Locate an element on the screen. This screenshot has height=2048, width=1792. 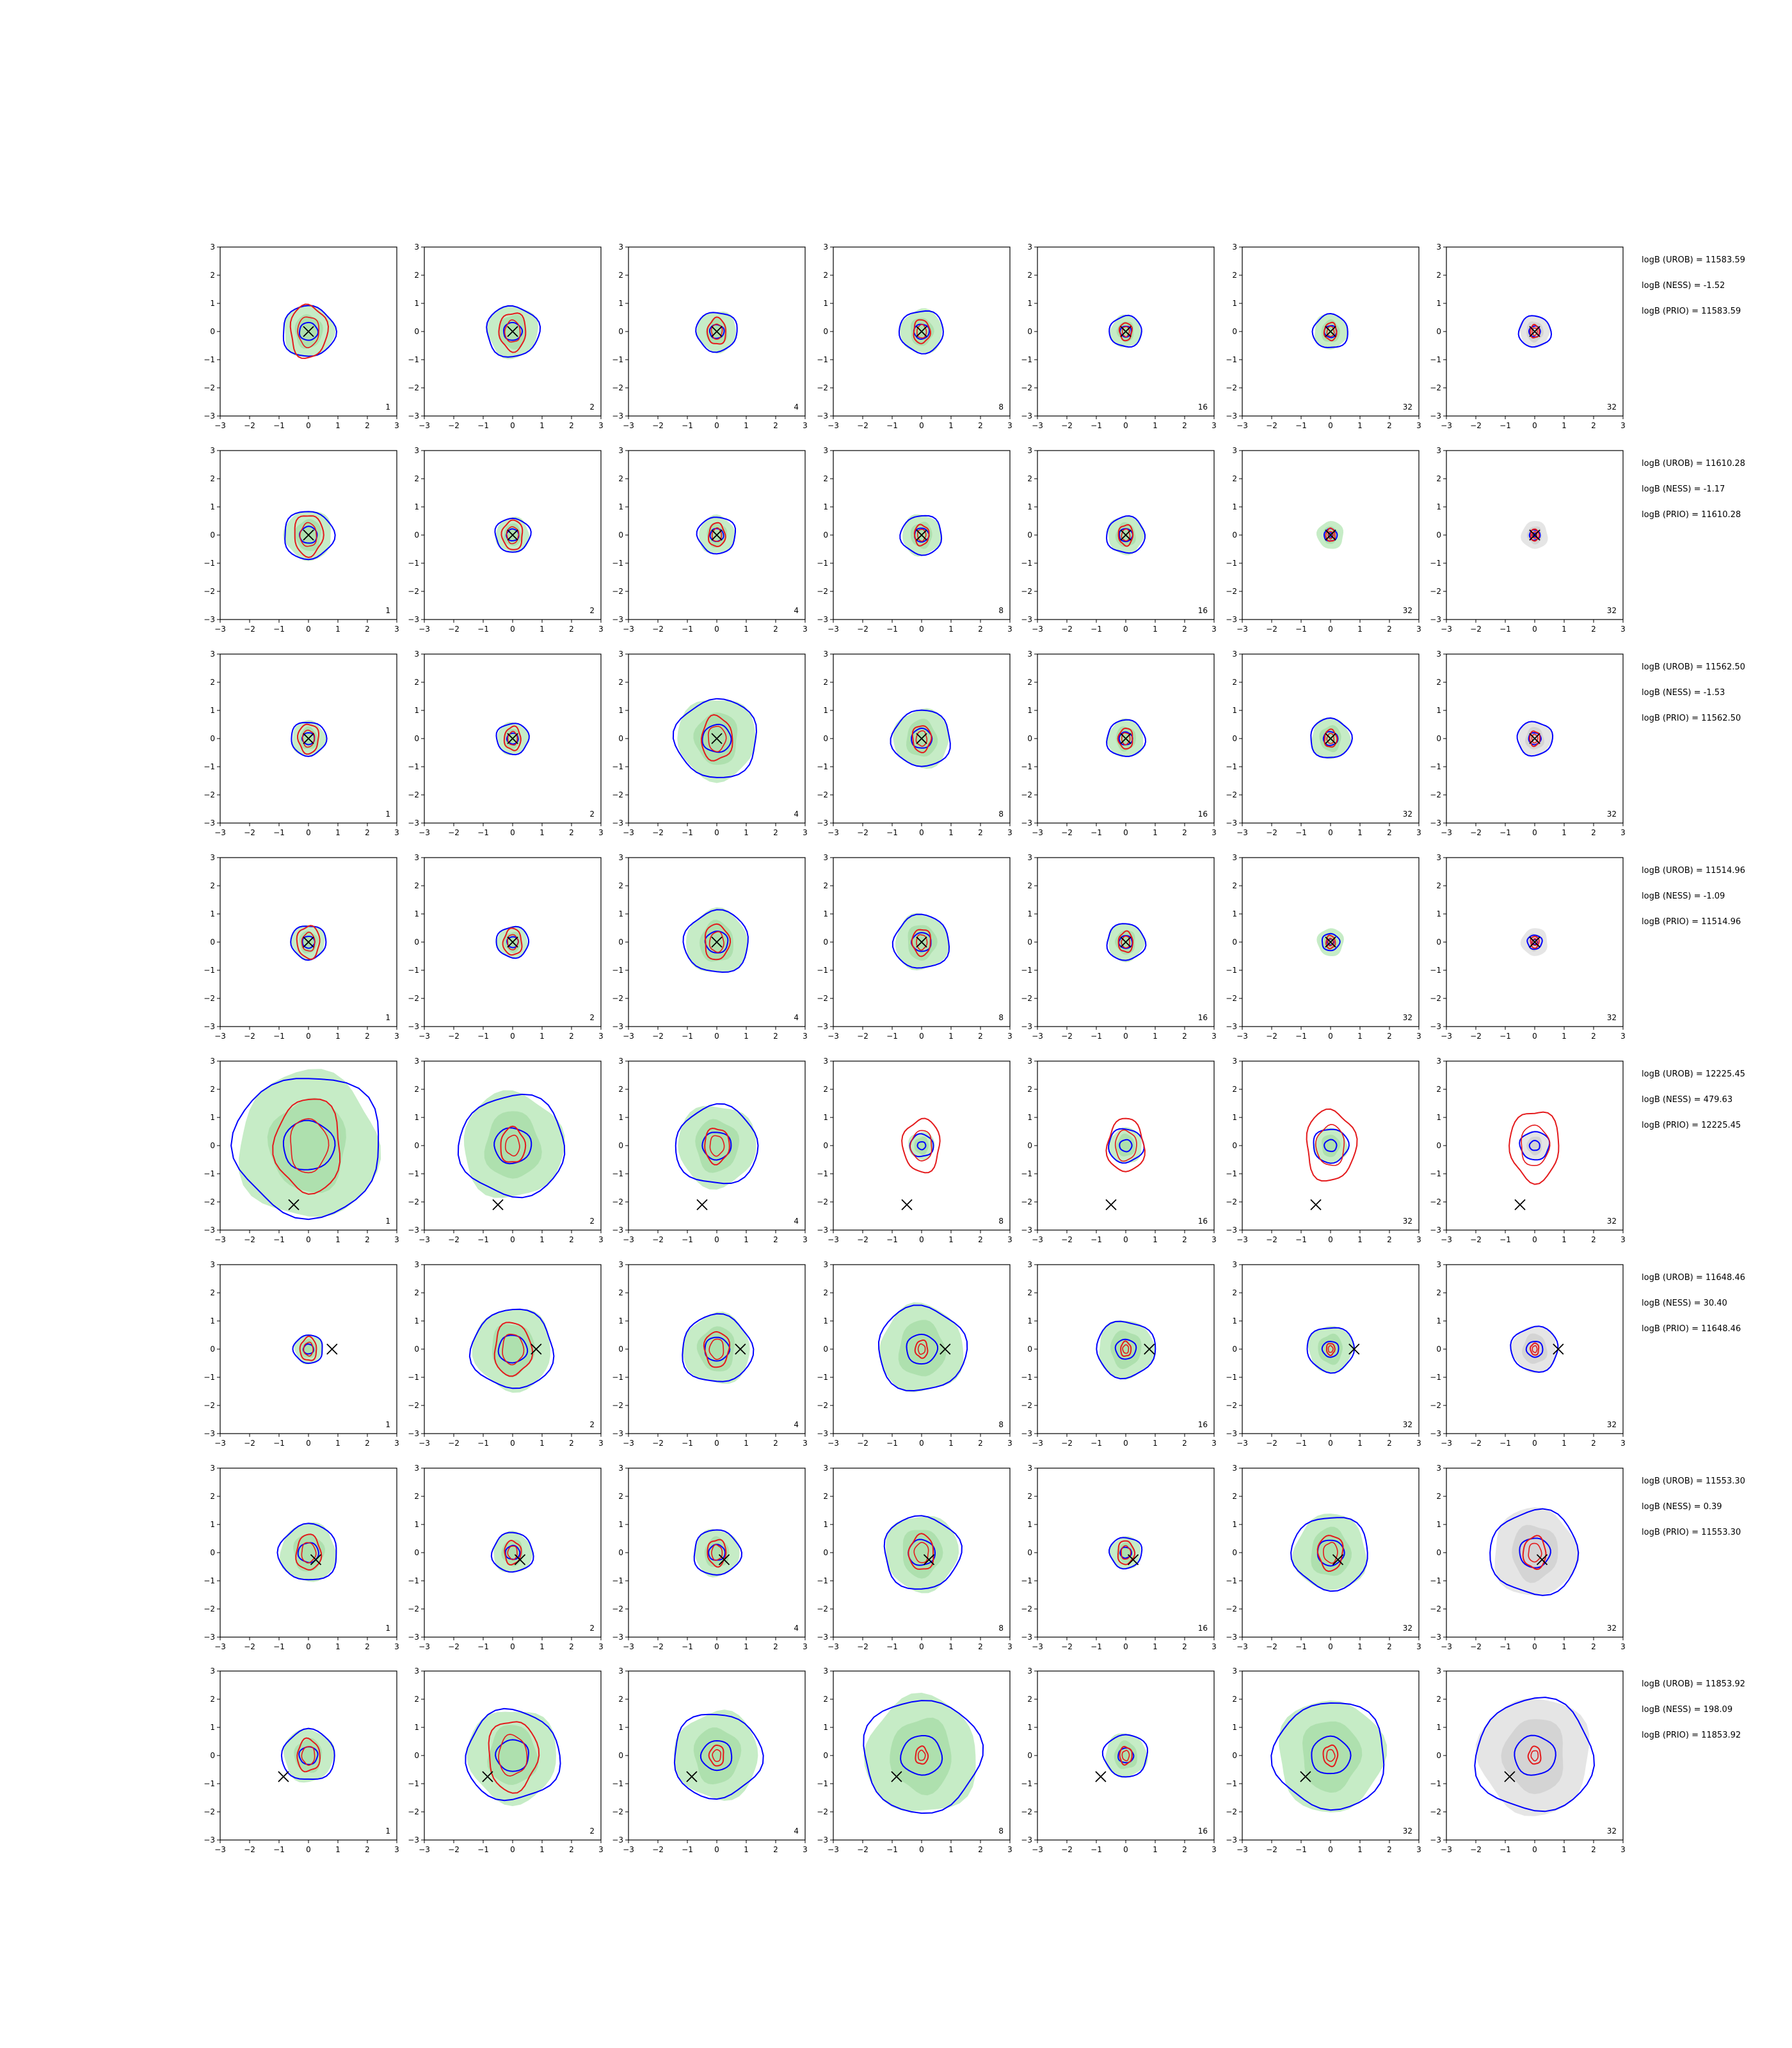
panel: −3 −2 −1 0 1 2 3 3 2 1 0 −1 −2 −3 4 is located at coordinates (710, 1760).